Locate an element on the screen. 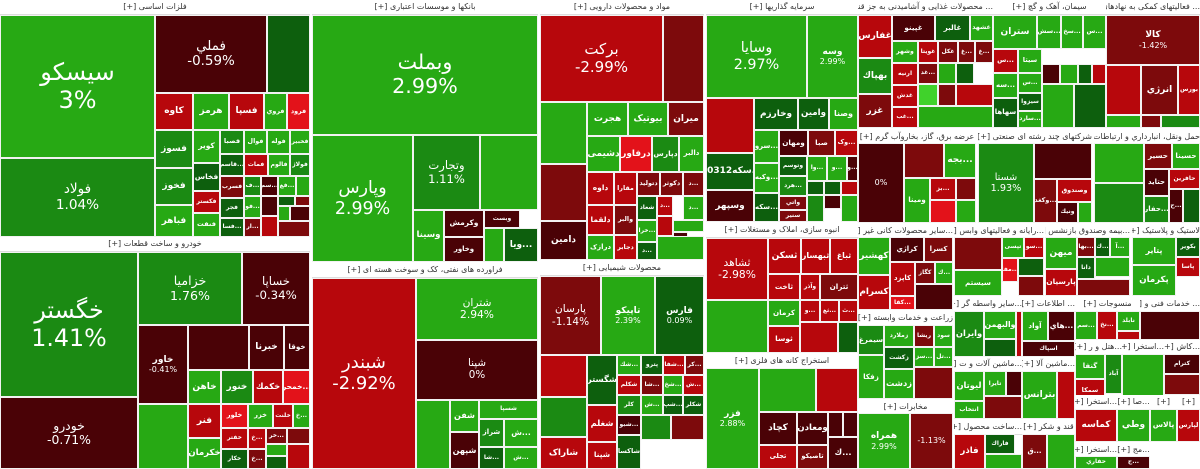  stock-tile: سیستم is located at coordinates (978, 283).